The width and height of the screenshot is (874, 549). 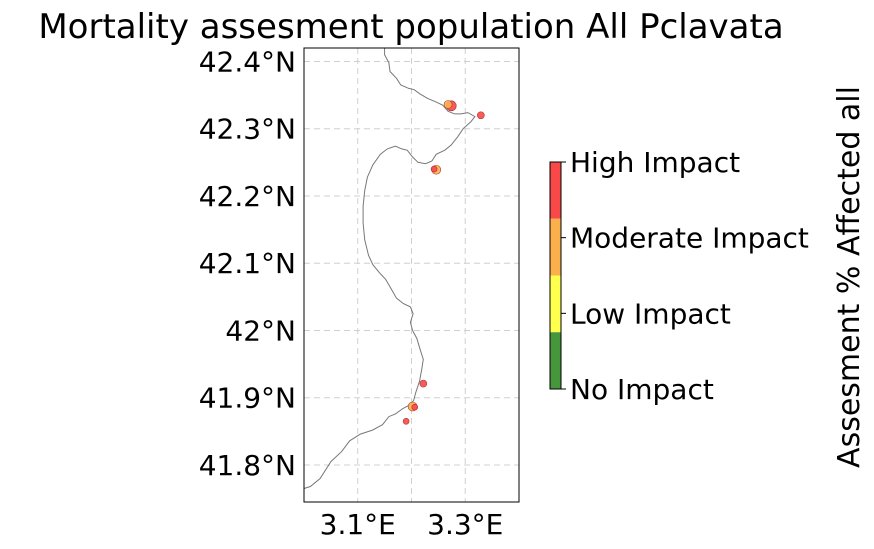 I want to click on colorbar-frame, so click(x=555, y=275).